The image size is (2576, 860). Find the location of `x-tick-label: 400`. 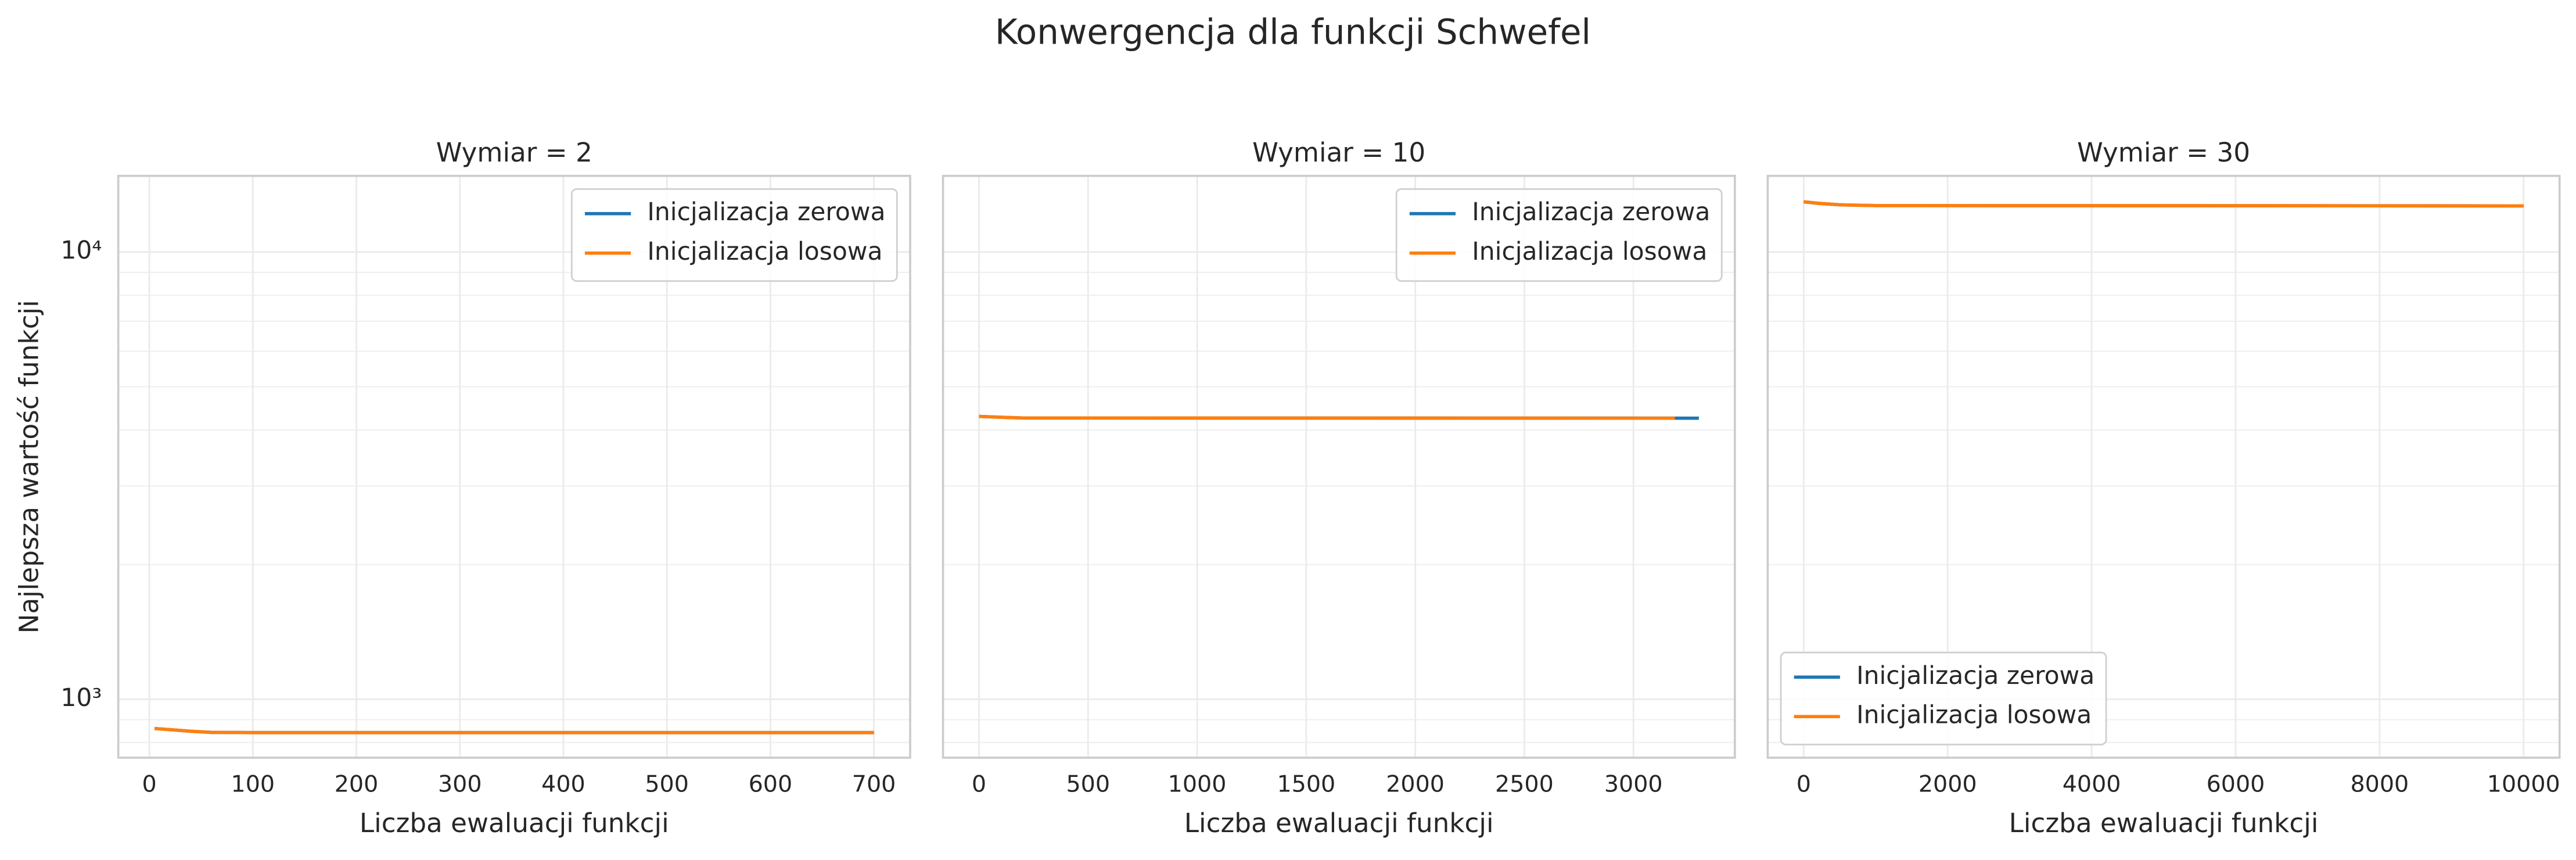

x-tick-label: 400 is located at coordinates (563, 784).